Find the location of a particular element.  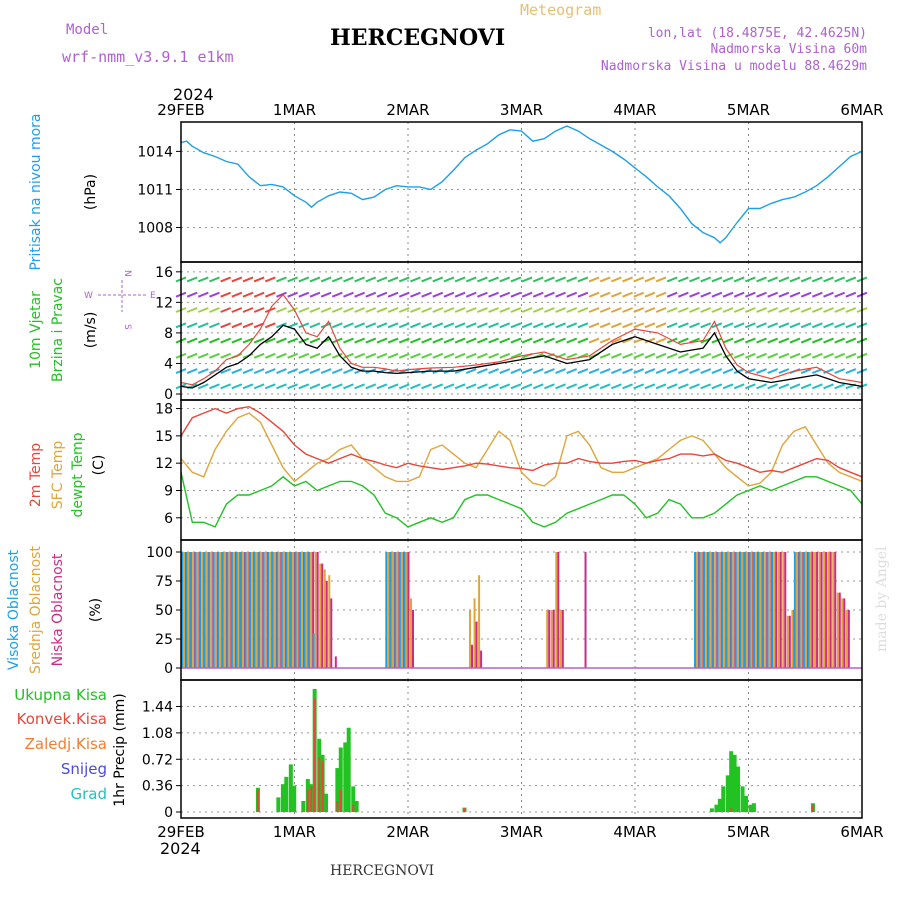

date-label-top: 3MAR is located at coordinates (521, 110).